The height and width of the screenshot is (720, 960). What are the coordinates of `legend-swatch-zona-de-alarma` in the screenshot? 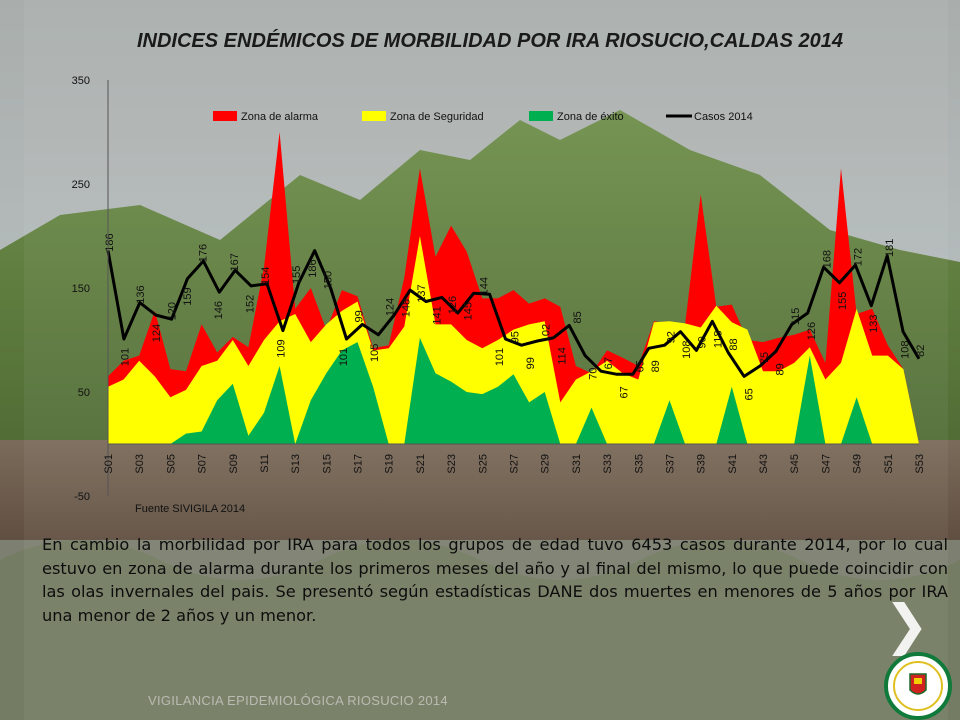 It's located at (225, 116).